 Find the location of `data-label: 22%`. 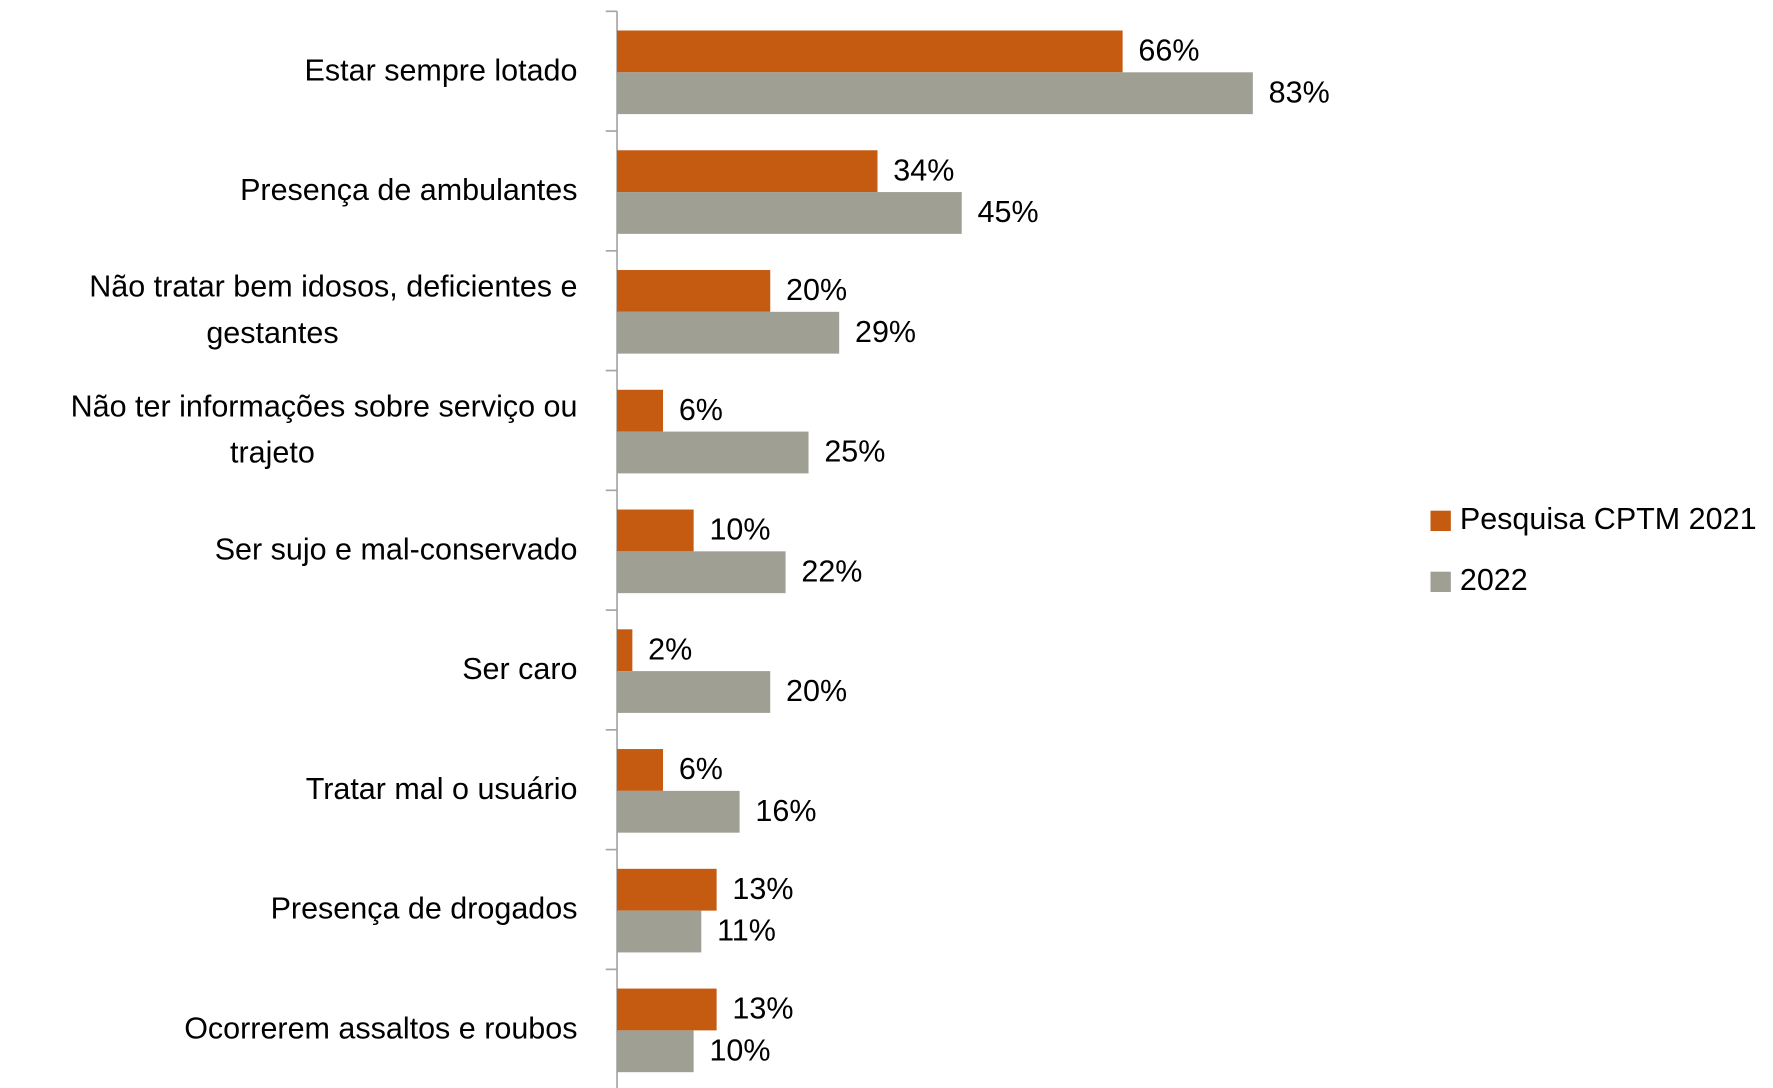

data-label: 22% is located at coordinates (831, 571).